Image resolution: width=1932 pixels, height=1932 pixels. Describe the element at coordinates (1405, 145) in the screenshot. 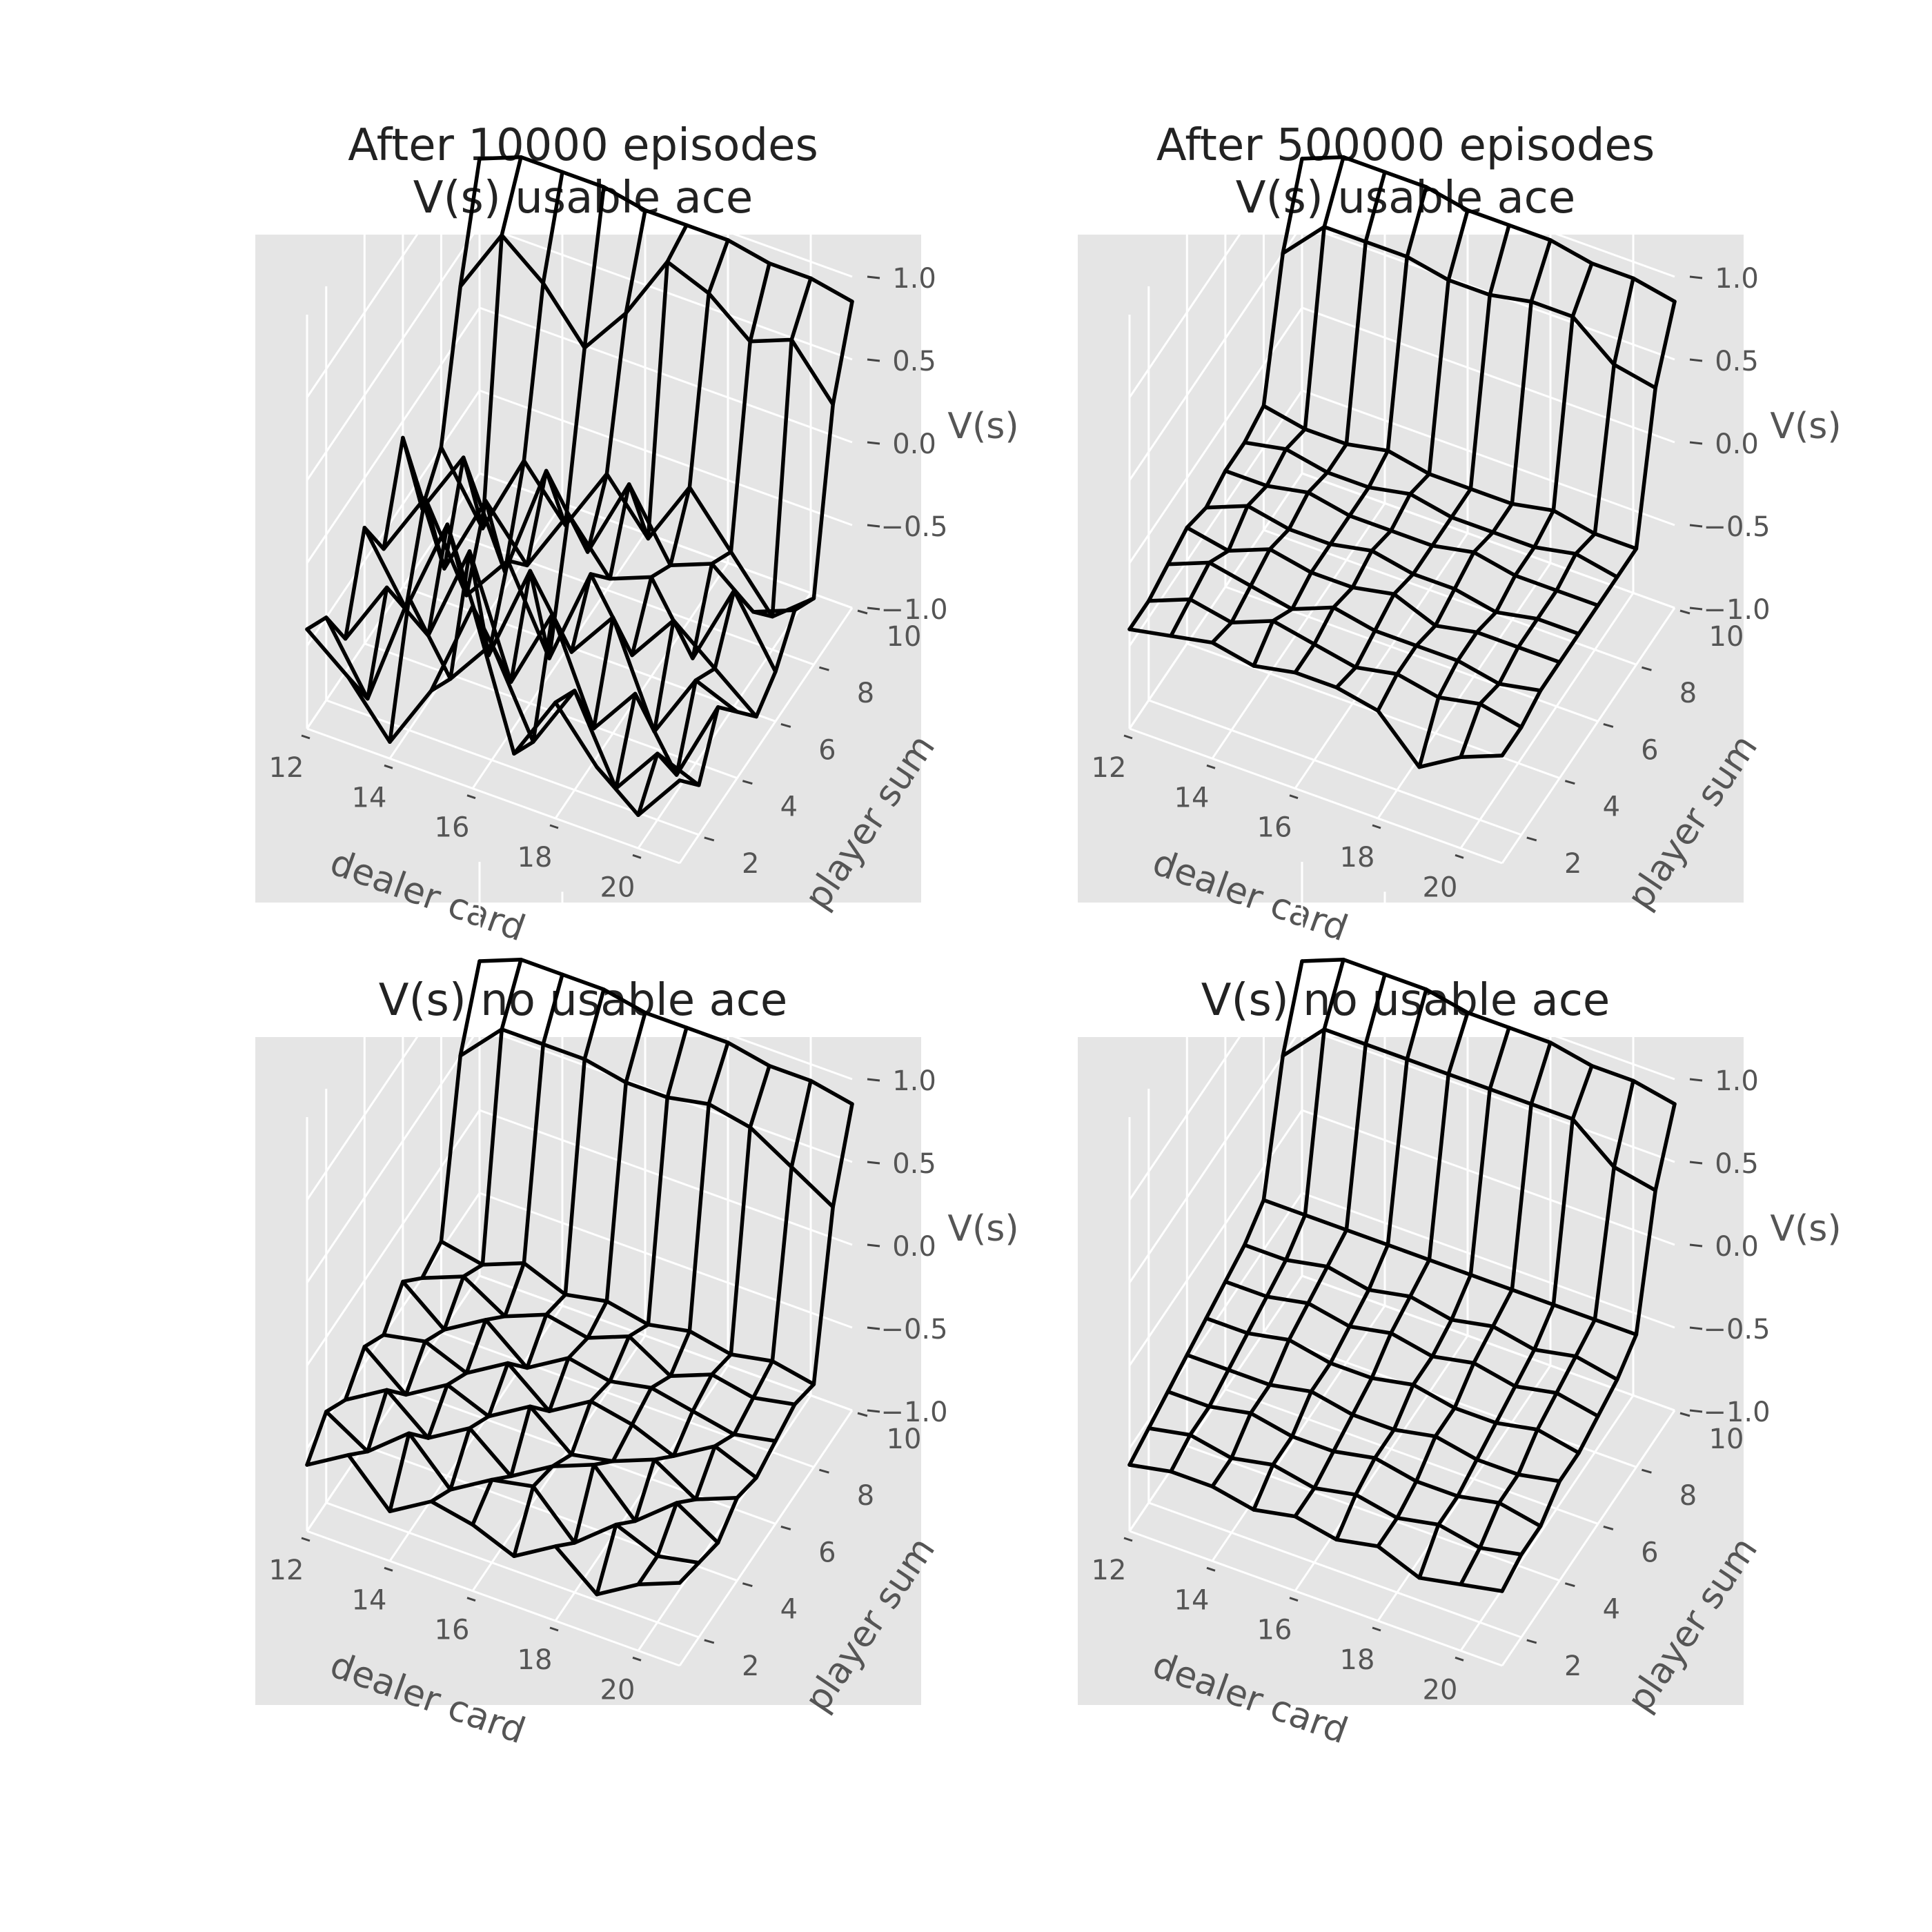

I see `subplot-title-line1: After 500000 episodes` at that location.